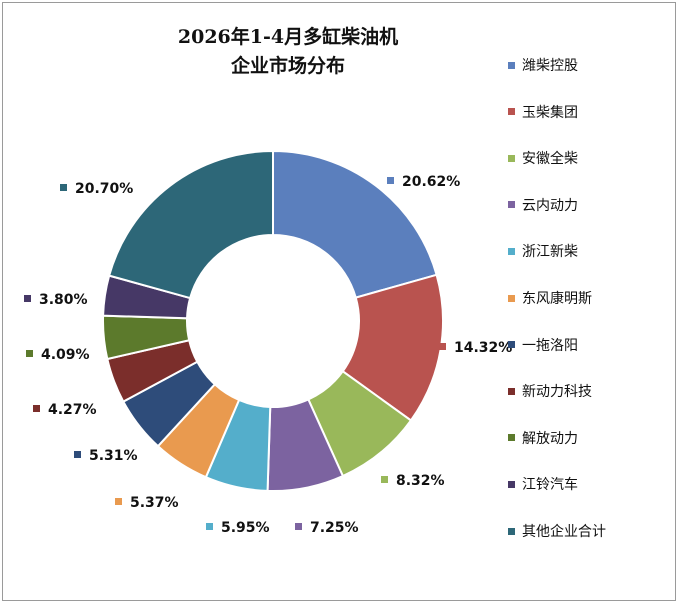  Describe the element at coordinates (288, 37) in the screenshot. I see `chart-title-line-1: 2026年1-4月多缸柴油机` at that location.